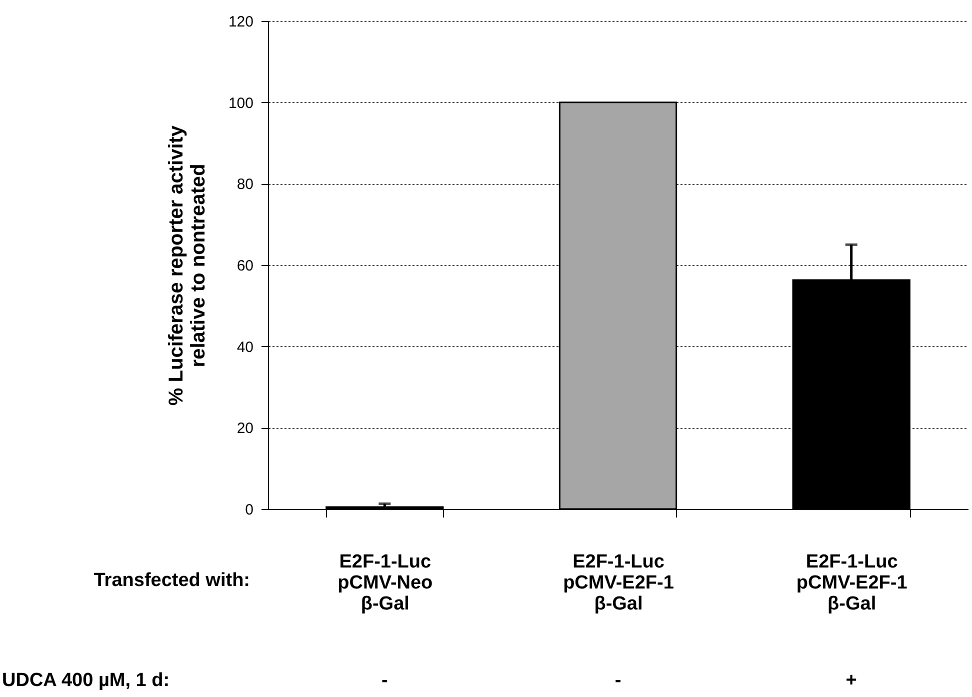  What do you see at coordinates (172, 580) in the screenshot?
I see `text: Transfected with:` at bounding box center [172, 580].